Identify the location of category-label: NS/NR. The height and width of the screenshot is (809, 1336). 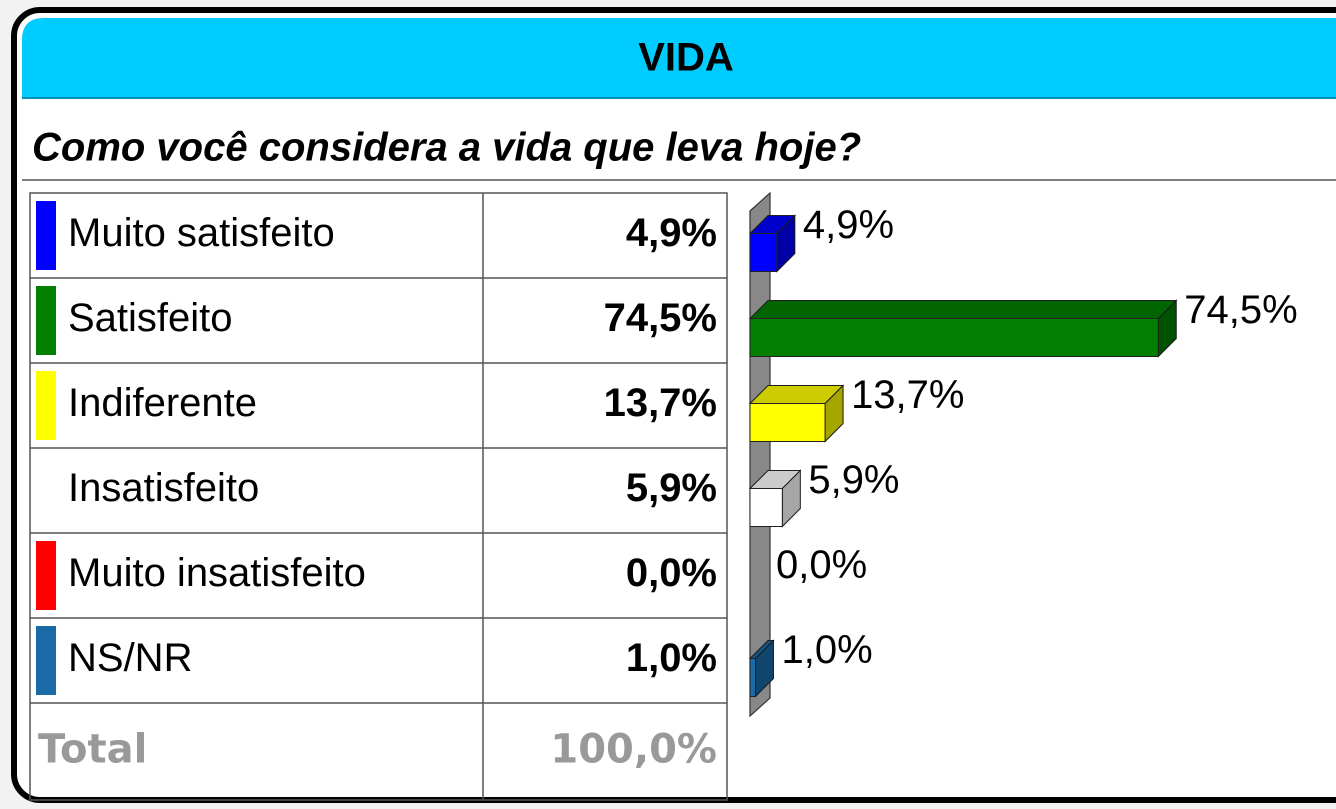
(130, 658).